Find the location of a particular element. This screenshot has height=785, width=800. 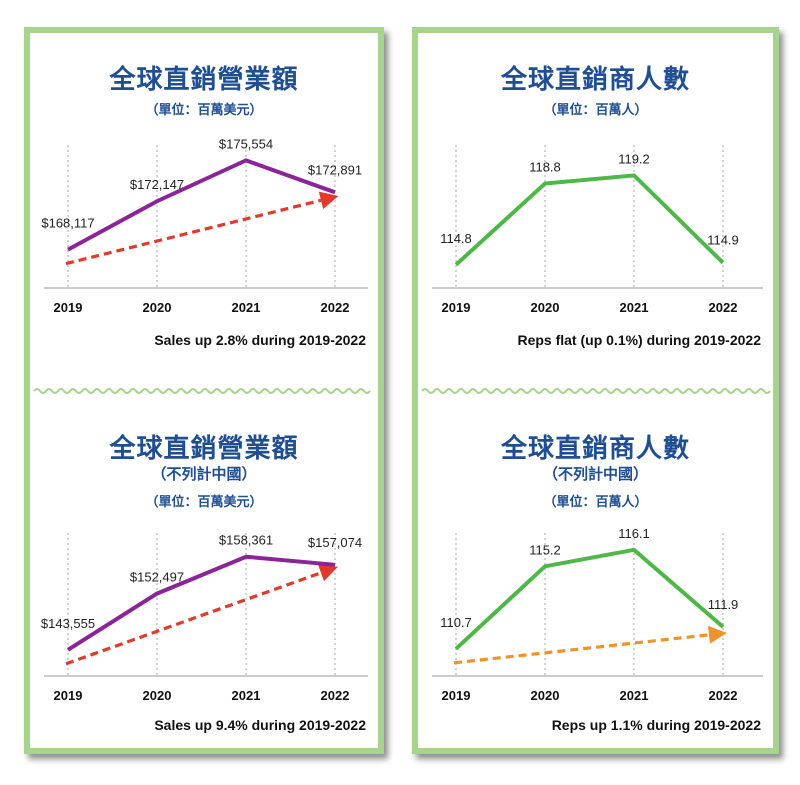

chart-caption: Sales up 9.4% during 2019-2022 is located at coordinates (260, 725).